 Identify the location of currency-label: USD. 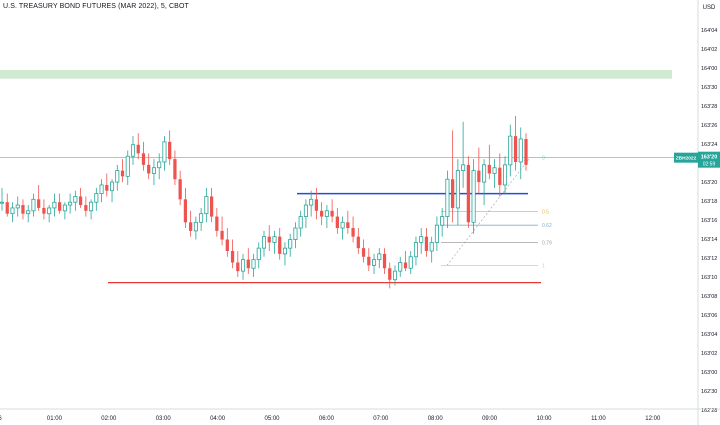
(709, 8).